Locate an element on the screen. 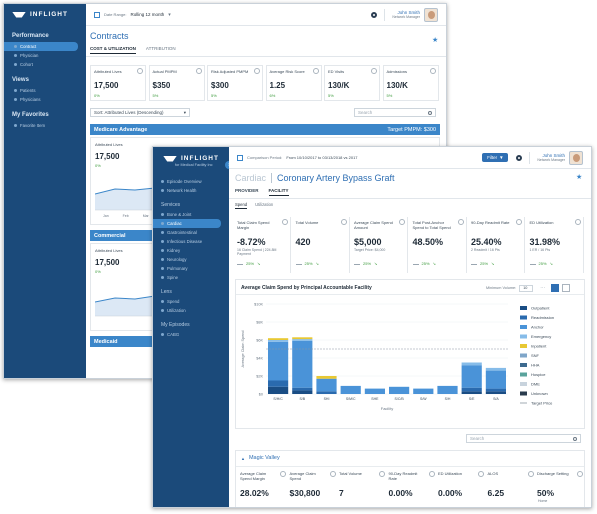 This screenshot has width=597, height=514. metric-card: Average Claim Spend Margin 28.02% is located at coordinates (264, 488).